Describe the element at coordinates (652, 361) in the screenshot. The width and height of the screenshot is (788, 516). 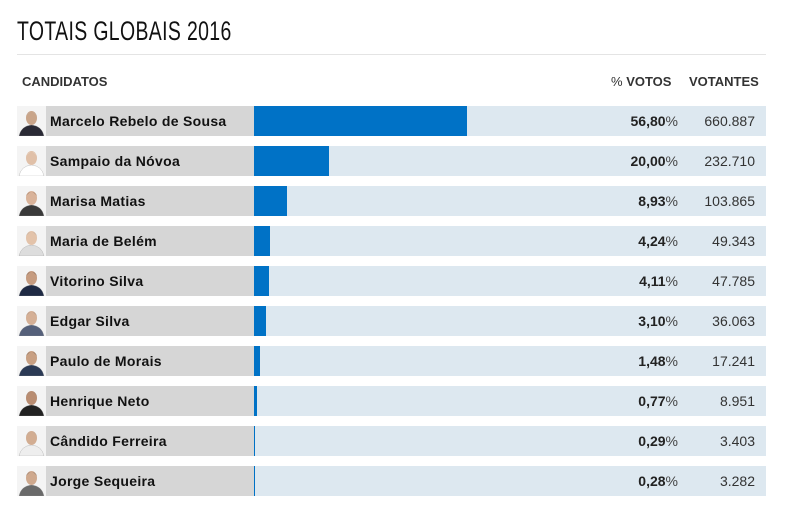
I see `vote-percent-value: 1,48` at that location.